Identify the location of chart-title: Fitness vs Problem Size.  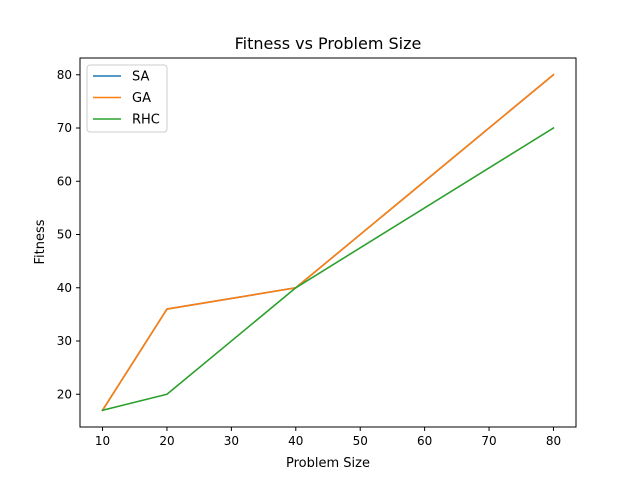
(328, 43).